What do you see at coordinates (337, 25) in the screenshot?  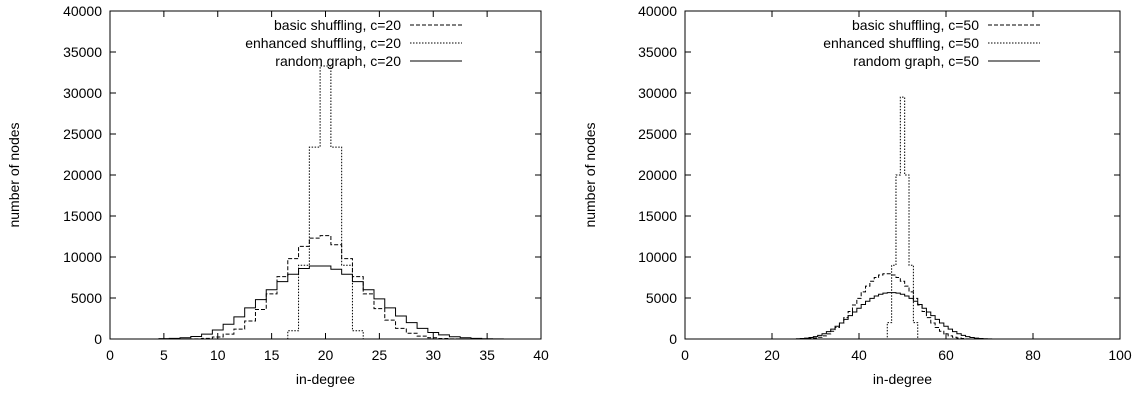 I see `legend-label: basic shuffling, c=20` at bounding box center [337, 25].